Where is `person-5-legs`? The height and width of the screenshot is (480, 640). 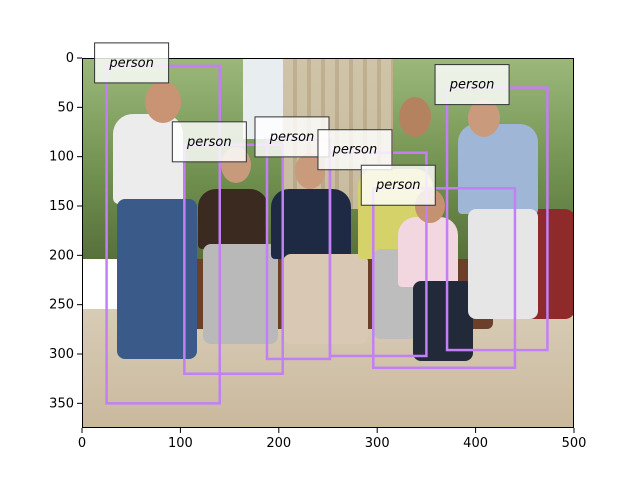
person-5-legs is located at coordinates (443, 321).